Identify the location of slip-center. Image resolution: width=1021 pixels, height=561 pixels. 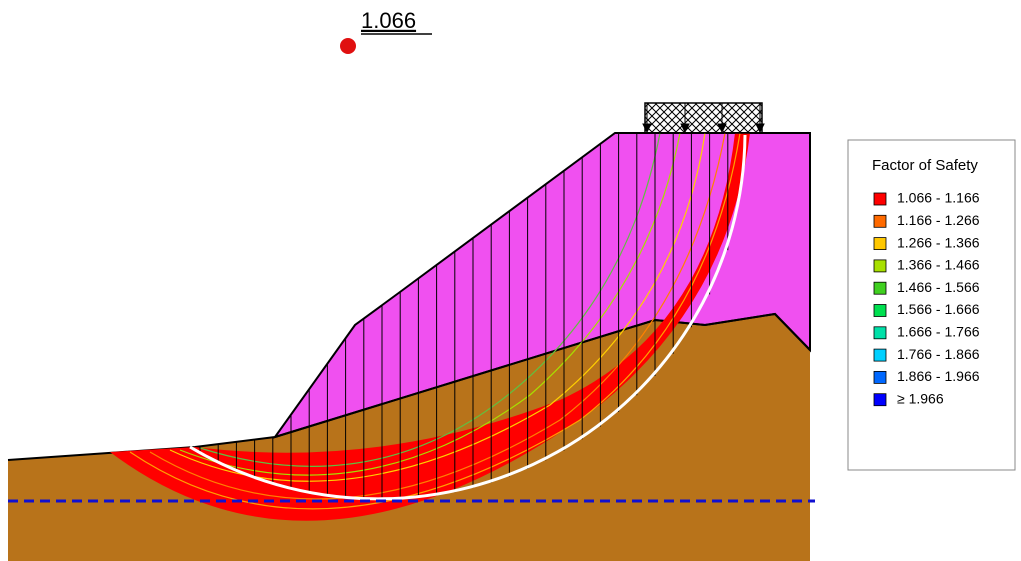
(348, 46).